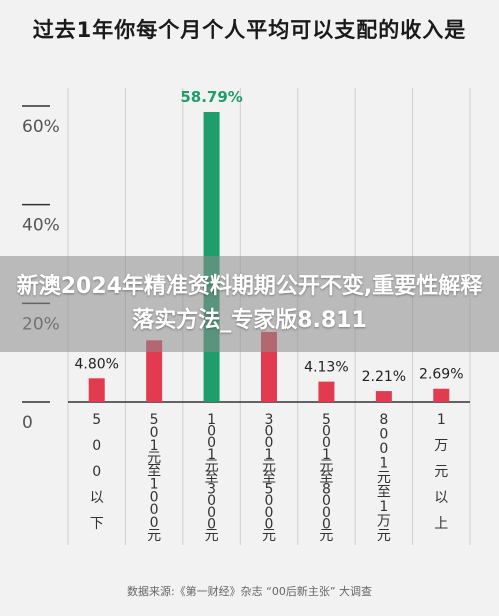 The width and height of the screenshot is (499, 616). What do you see at coordinates (97, 472) in the screenshot?
I see `category-label: 5 0 0 以下` at bounding box center [97, 472].